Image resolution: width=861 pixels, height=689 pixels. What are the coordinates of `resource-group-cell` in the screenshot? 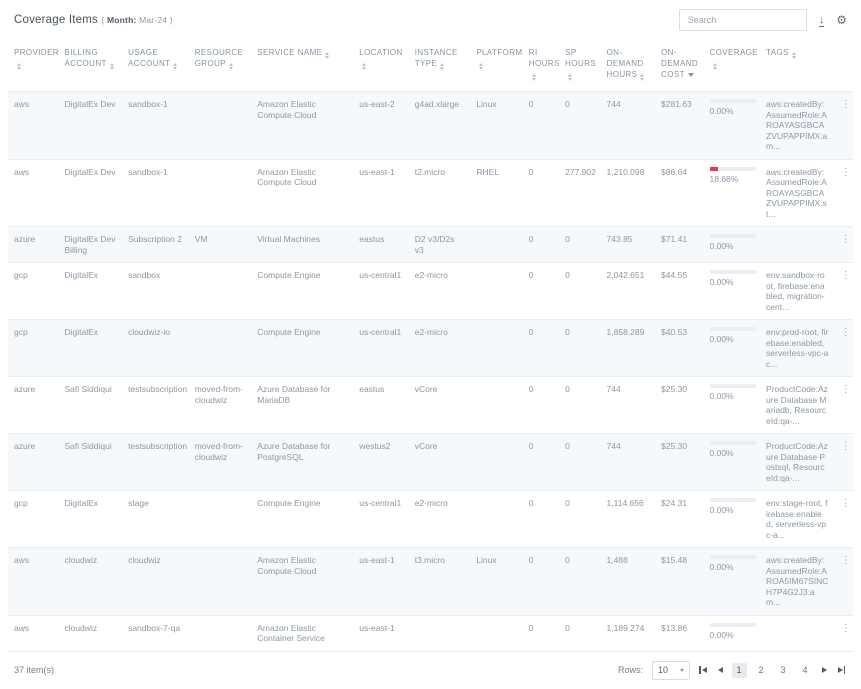 It's located at (220, 348).